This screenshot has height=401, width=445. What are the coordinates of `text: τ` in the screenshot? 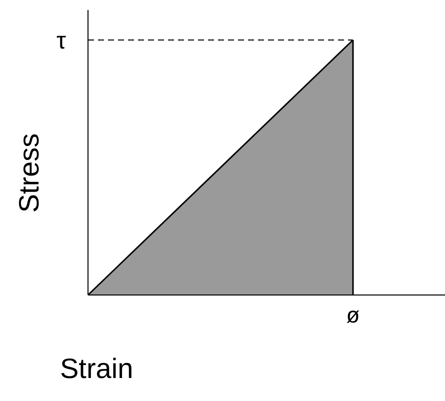 It's located at (61, 41).